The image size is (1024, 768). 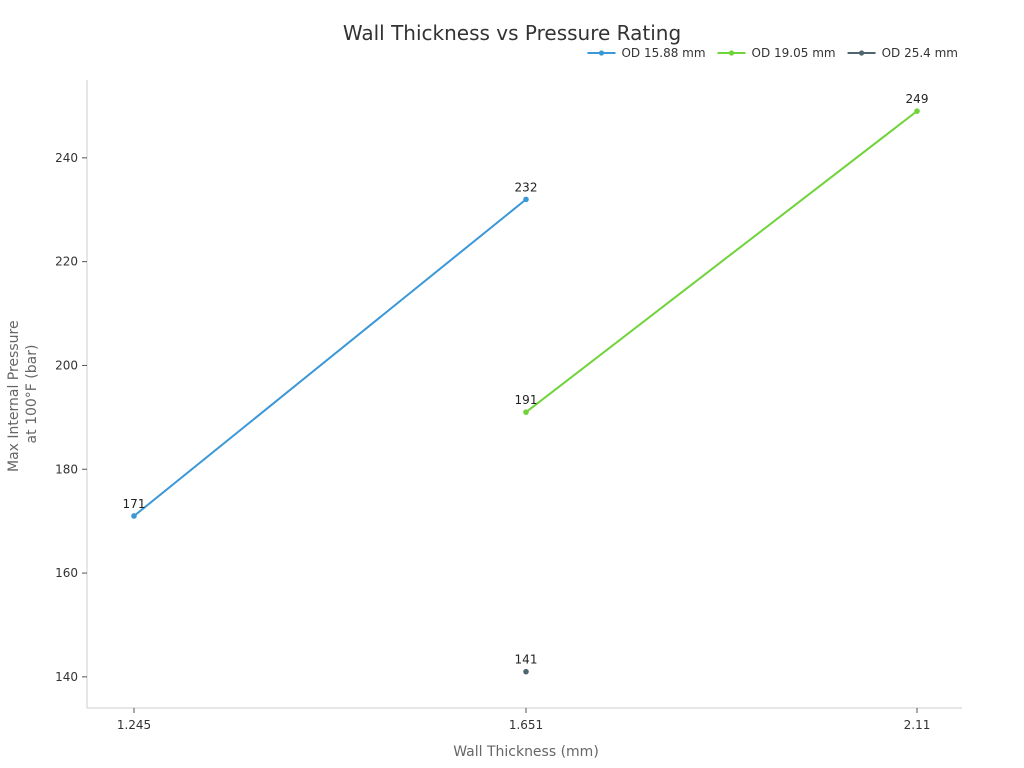 I want to click on y-tick-label: 180, so click(x=66, y=469).